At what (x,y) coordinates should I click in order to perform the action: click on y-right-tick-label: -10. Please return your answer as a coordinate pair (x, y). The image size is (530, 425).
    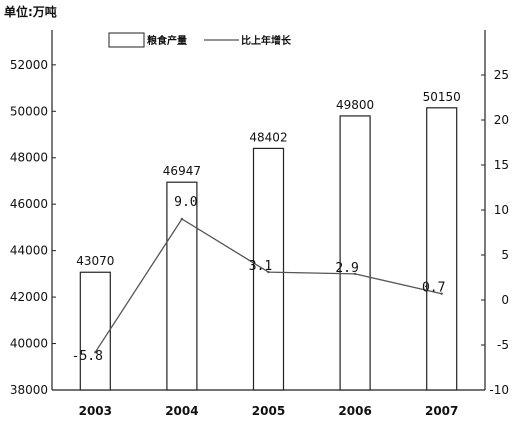
    Looking at the image, I should click on (499, 390).